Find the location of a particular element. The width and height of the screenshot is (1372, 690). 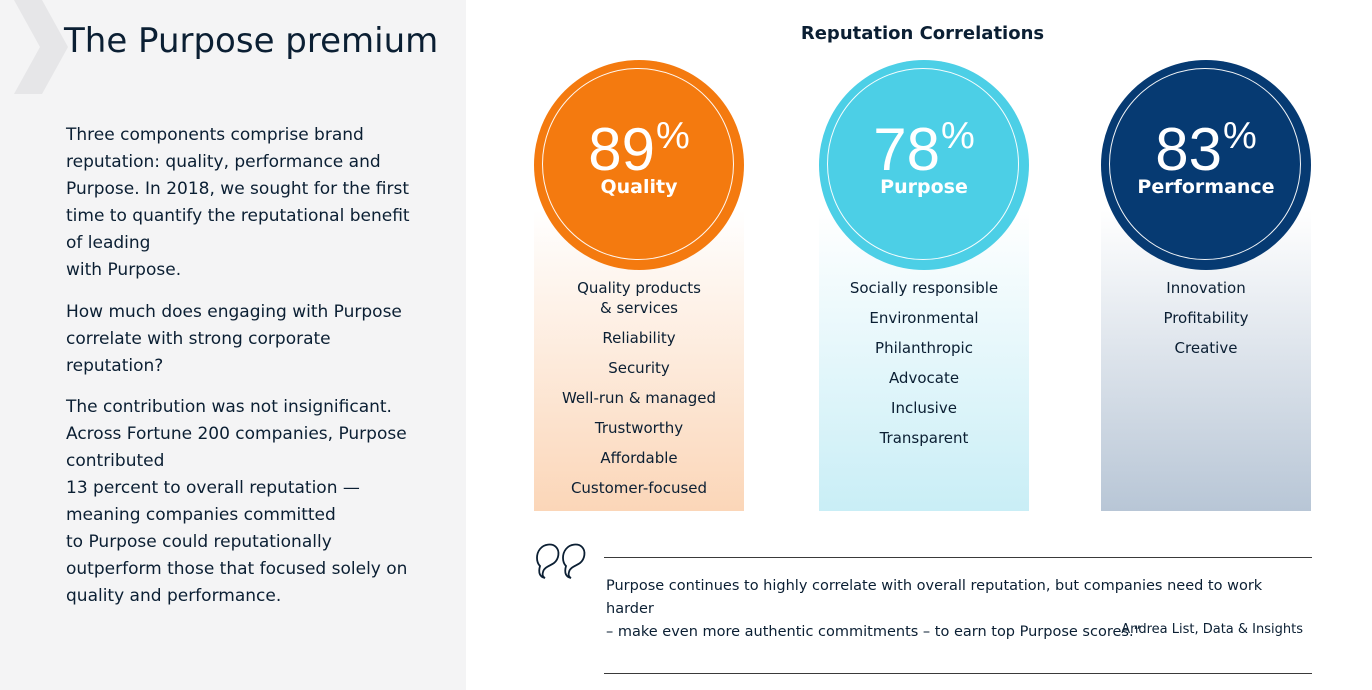

purpose-circle: 78% Purpose is located at coordinates (924, 165).